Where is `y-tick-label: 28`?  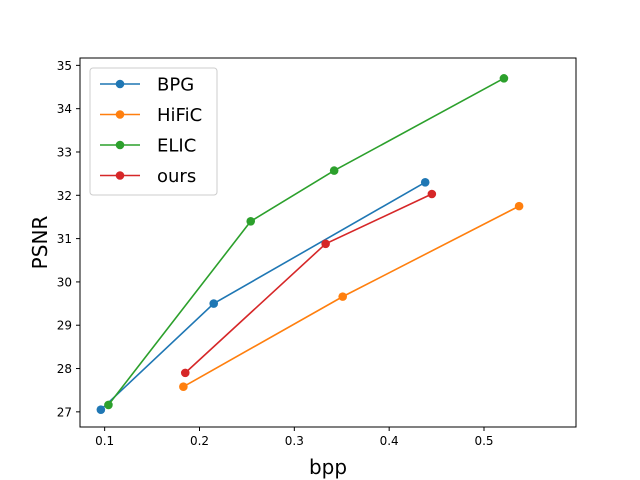
y-tick-label: 28 is located at coordinates (64, 369).